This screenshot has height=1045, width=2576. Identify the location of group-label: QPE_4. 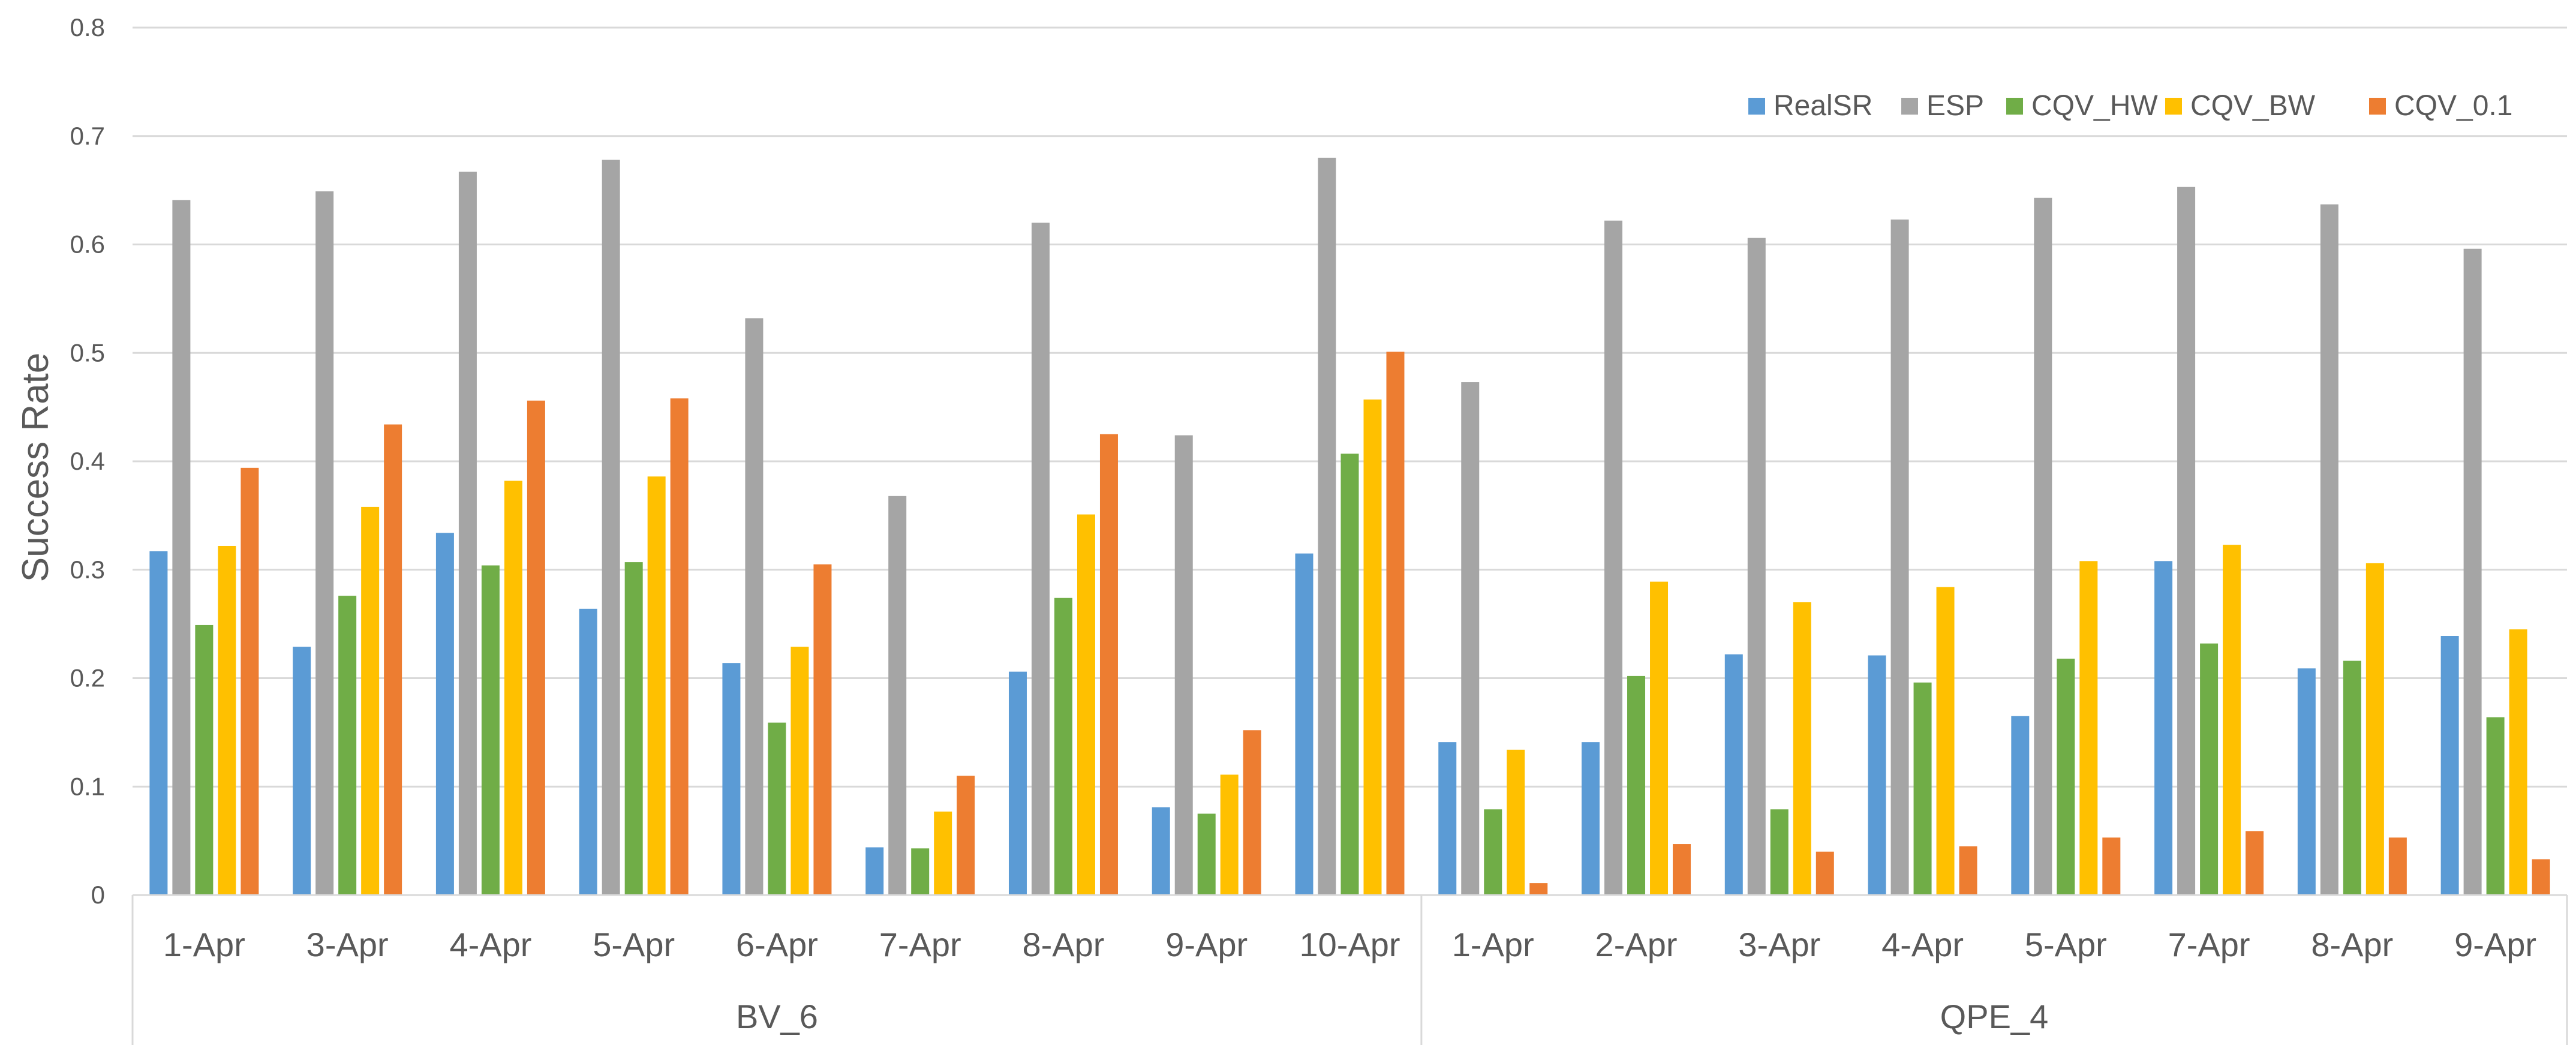
(1995, 1016).